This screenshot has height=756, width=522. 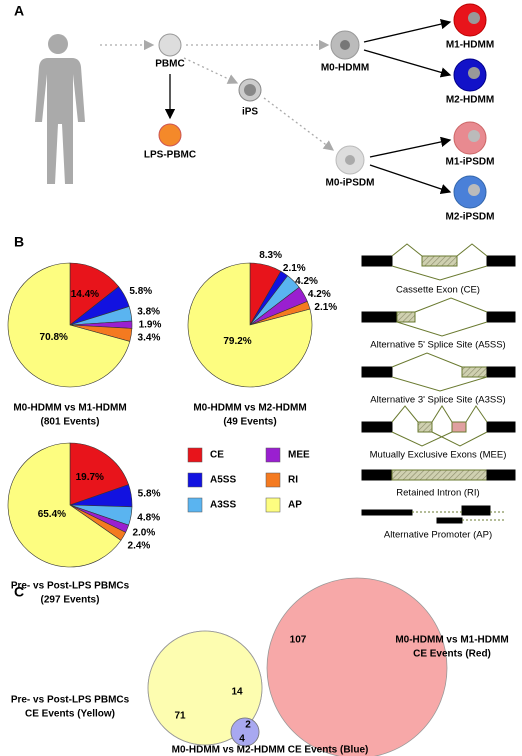 What do you see at coordinates (139, 545) in the screenshot?
I see `slice-label: 2.4%` at bounding box center [139, 545].